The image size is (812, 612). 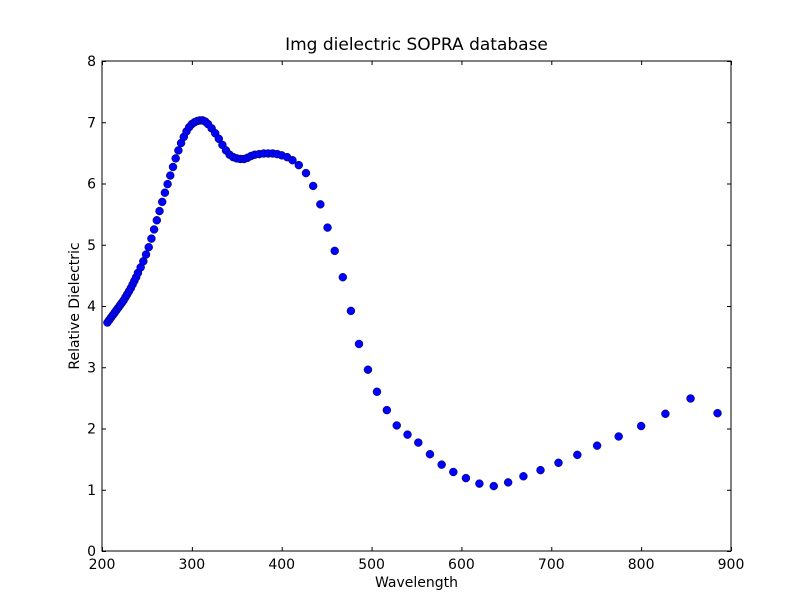 I want to click on y-tick-label: 6, so click(x=91, y=185).